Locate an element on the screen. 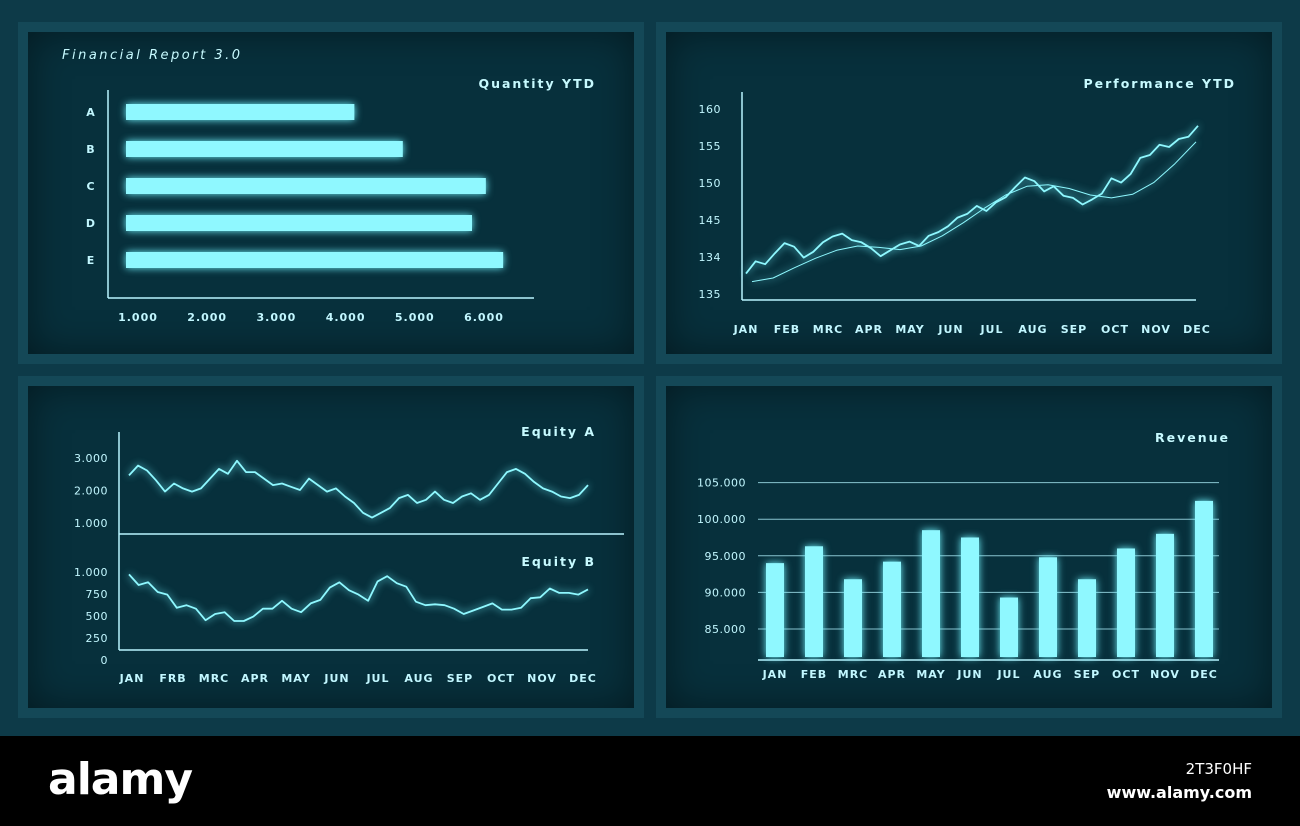 The height and width of the screenshot is (826, 1300). equity-b-line is located at coordinates (358, 597).